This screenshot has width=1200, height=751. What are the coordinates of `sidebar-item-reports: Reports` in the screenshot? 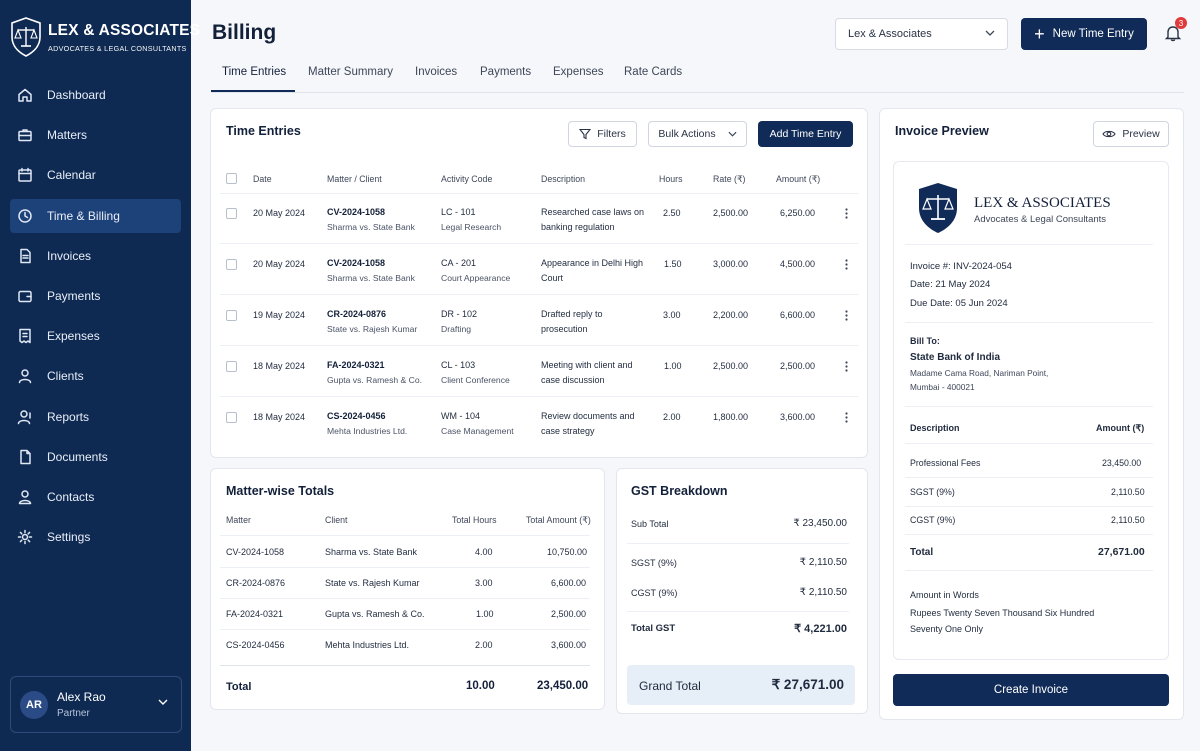 It's located at (95, 417).